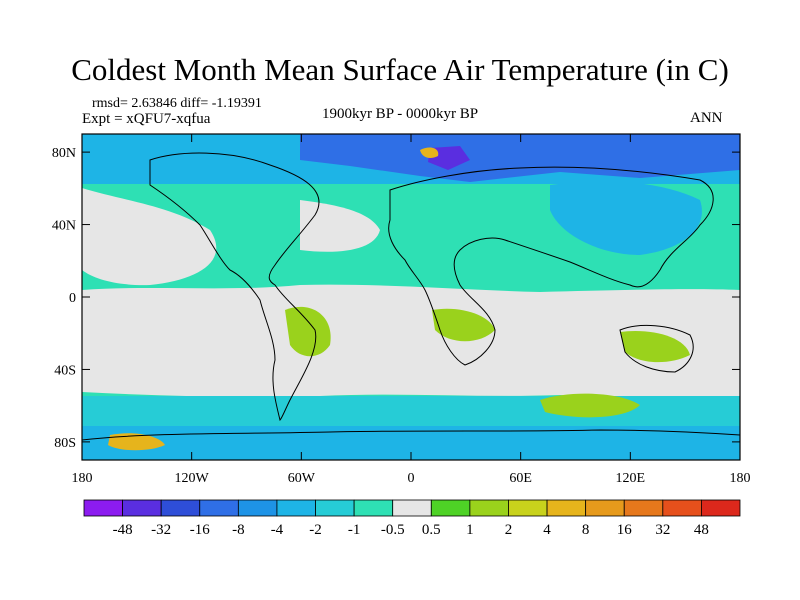 This screenshot has height=600, width=800. I want to click on field-southern-warm, so click(590, 405).